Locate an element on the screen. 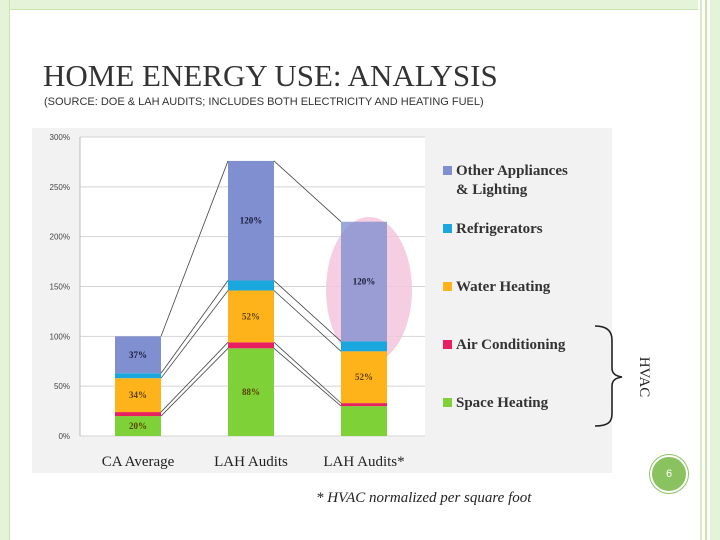 The height and width of the screenshot is (540, 720). x-tick-label: LAH Audits is located at coordinates (251, 462).